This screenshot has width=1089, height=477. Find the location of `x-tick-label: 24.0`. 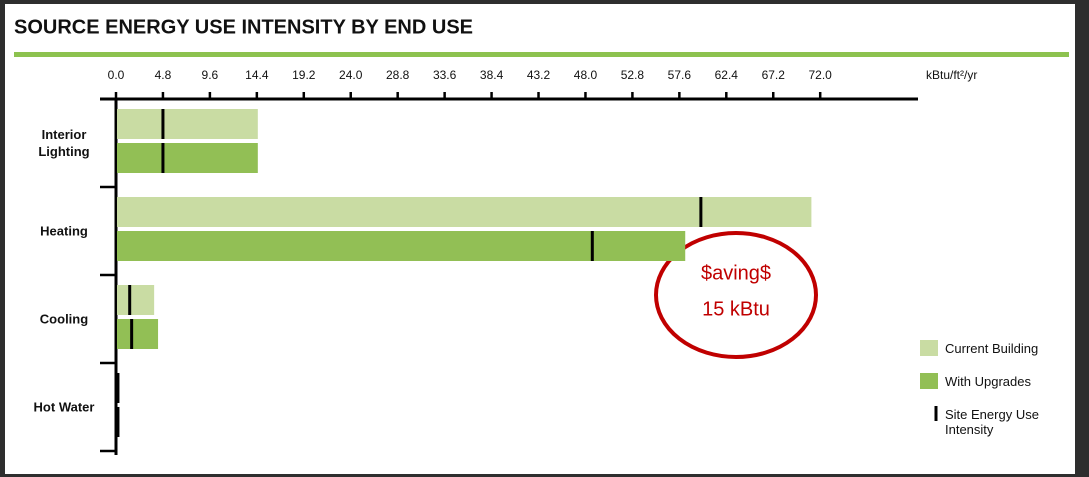

x-tick-label: 24.0 is located at coordinates (351, 75).